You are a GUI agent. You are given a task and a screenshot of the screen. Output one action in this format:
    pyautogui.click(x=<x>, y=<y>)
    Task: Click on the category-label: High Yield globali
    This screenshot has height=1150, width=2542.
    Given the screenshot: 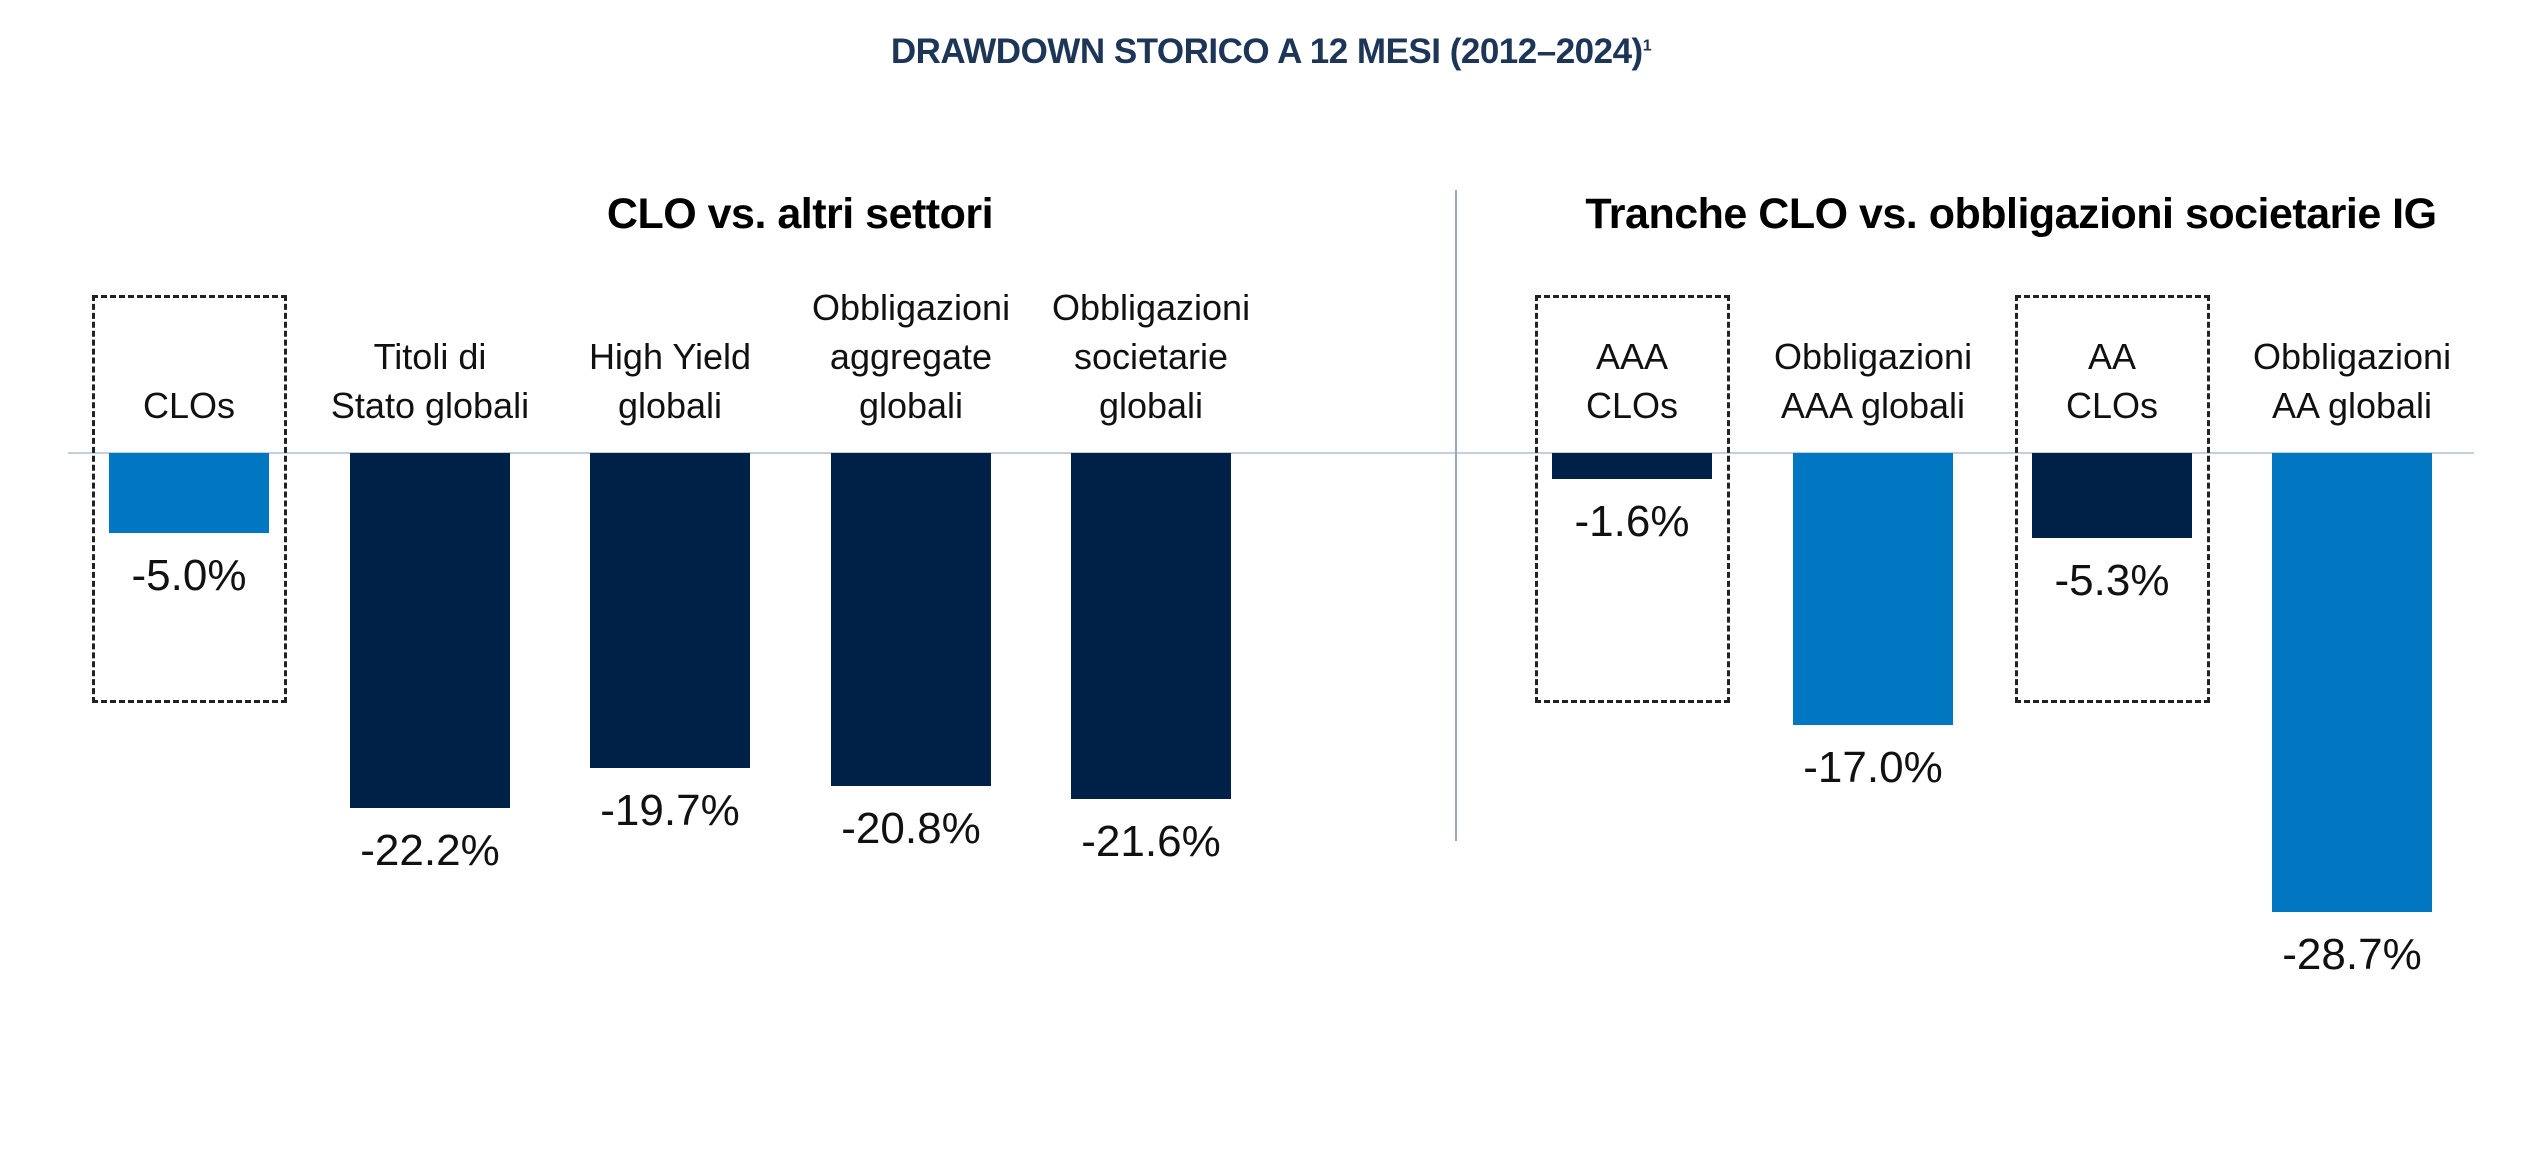 What is the action you would take?
    pyautogui.click(x=670, y=381)
    